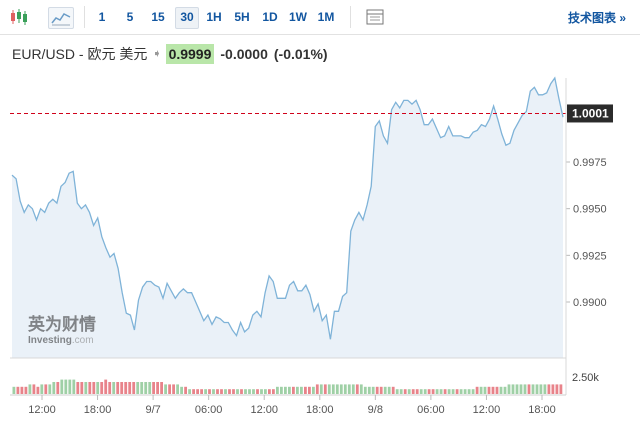  I want to click on interval-1w: 1W, so click(298, 17).